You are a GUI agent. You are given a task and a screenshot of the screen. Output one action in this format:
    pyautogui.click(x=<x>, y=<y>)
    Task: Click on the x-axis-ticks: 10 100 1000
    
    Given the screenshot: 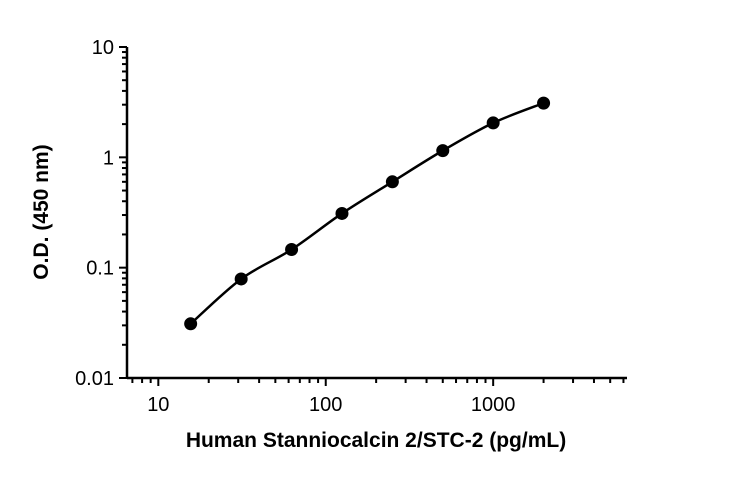 What is the action you would take?
    pyautogui.click(x=378, y=397)
    